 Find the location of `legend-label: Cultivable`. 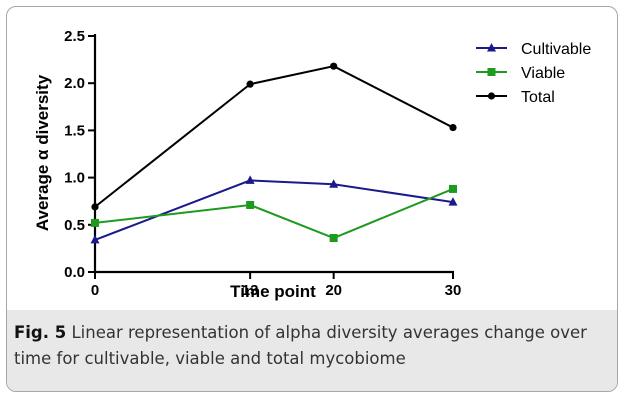

legend-label: Cultivable is located at coordinates (556, 49).